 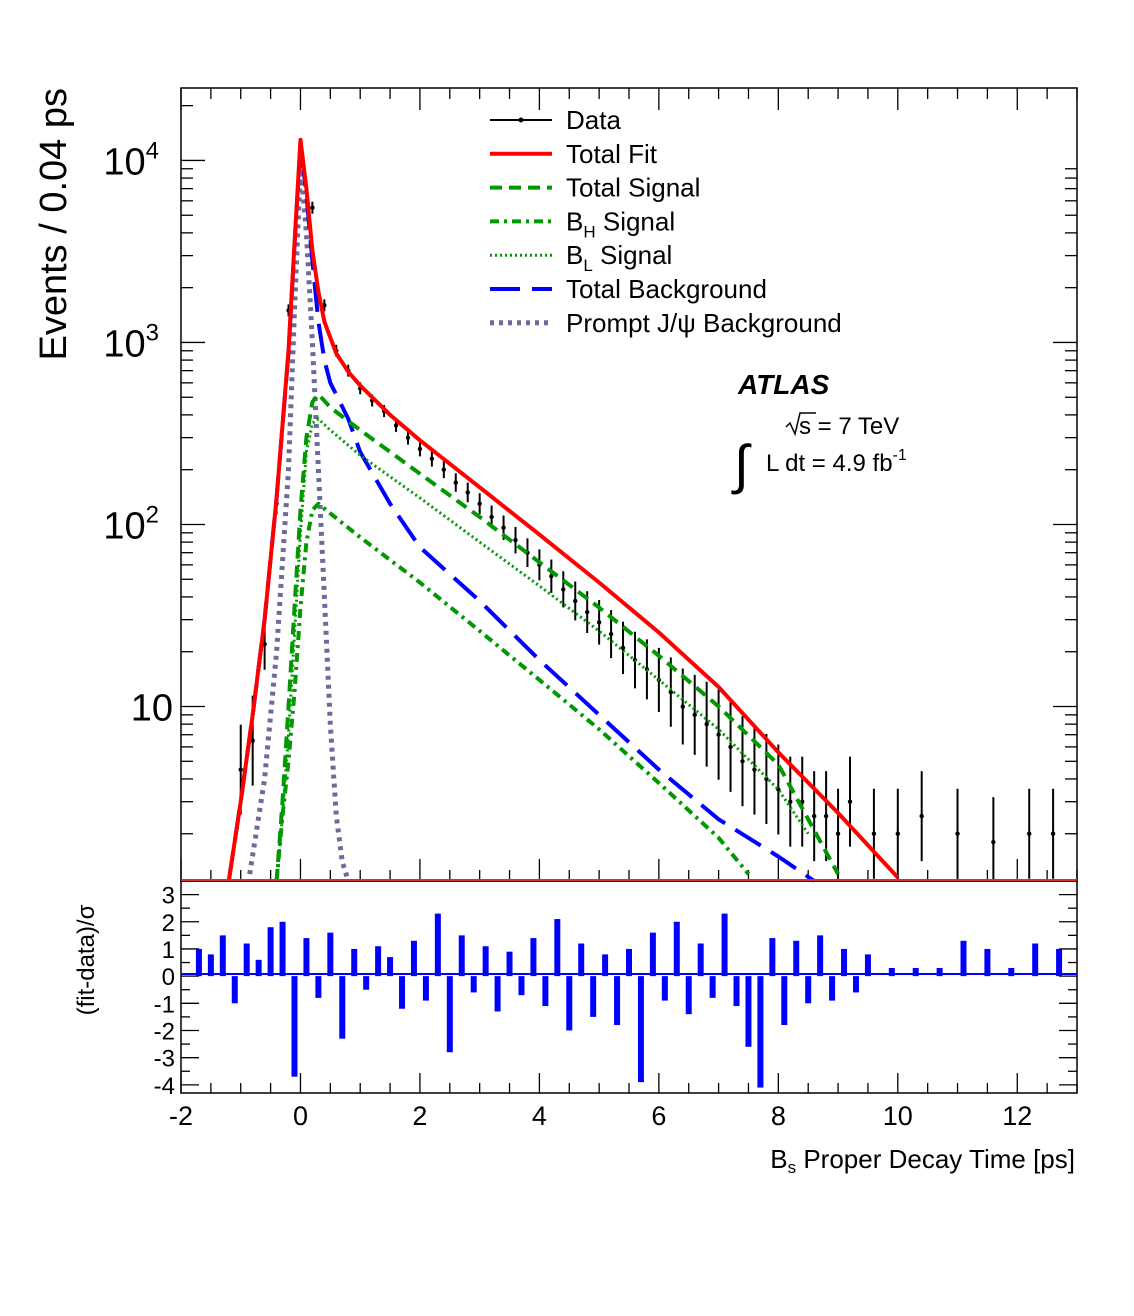 I want to click on legend-entry: BH Signal, so click(x=582, y=223).